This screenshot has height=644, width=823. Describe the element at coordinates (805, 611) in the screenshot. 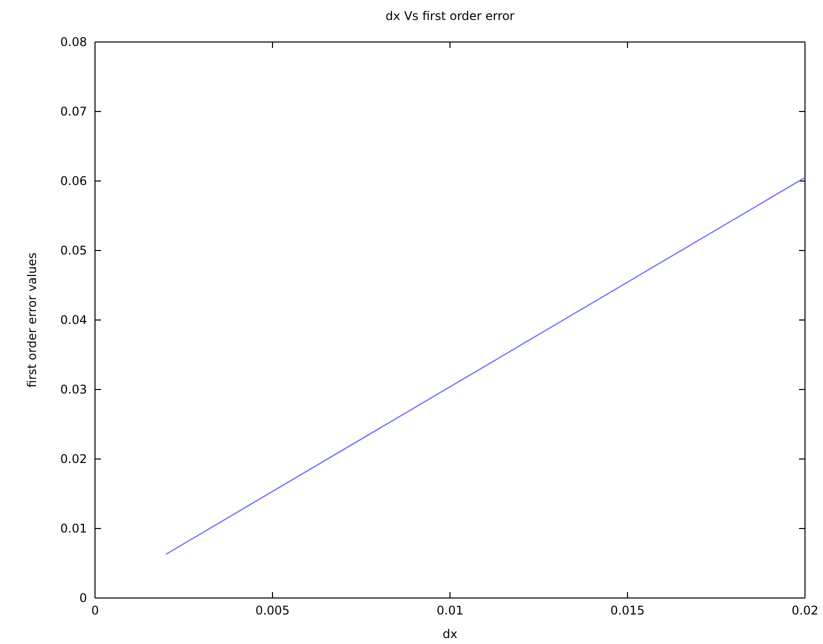

I see `x-tick-label: 0.02` at that location.